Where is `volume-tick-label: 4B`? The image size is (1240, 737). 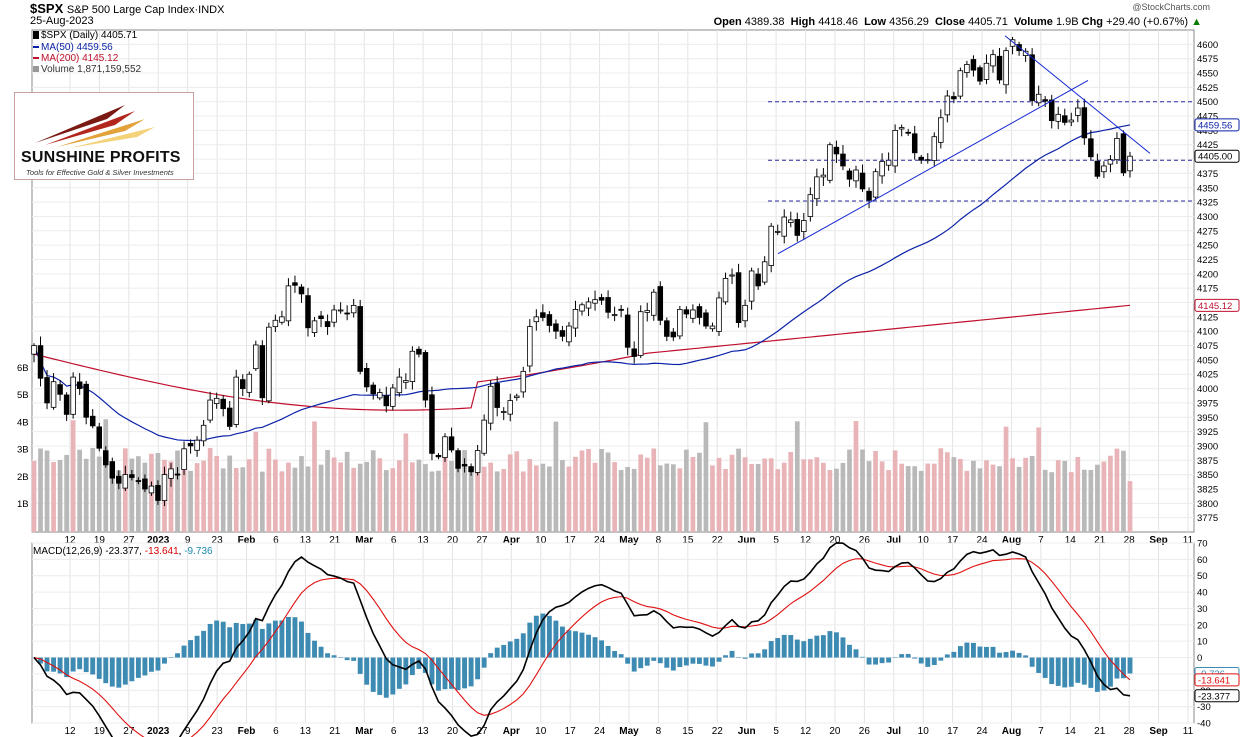 volume-tick-label: 4B is located at coordinates (23, 422).